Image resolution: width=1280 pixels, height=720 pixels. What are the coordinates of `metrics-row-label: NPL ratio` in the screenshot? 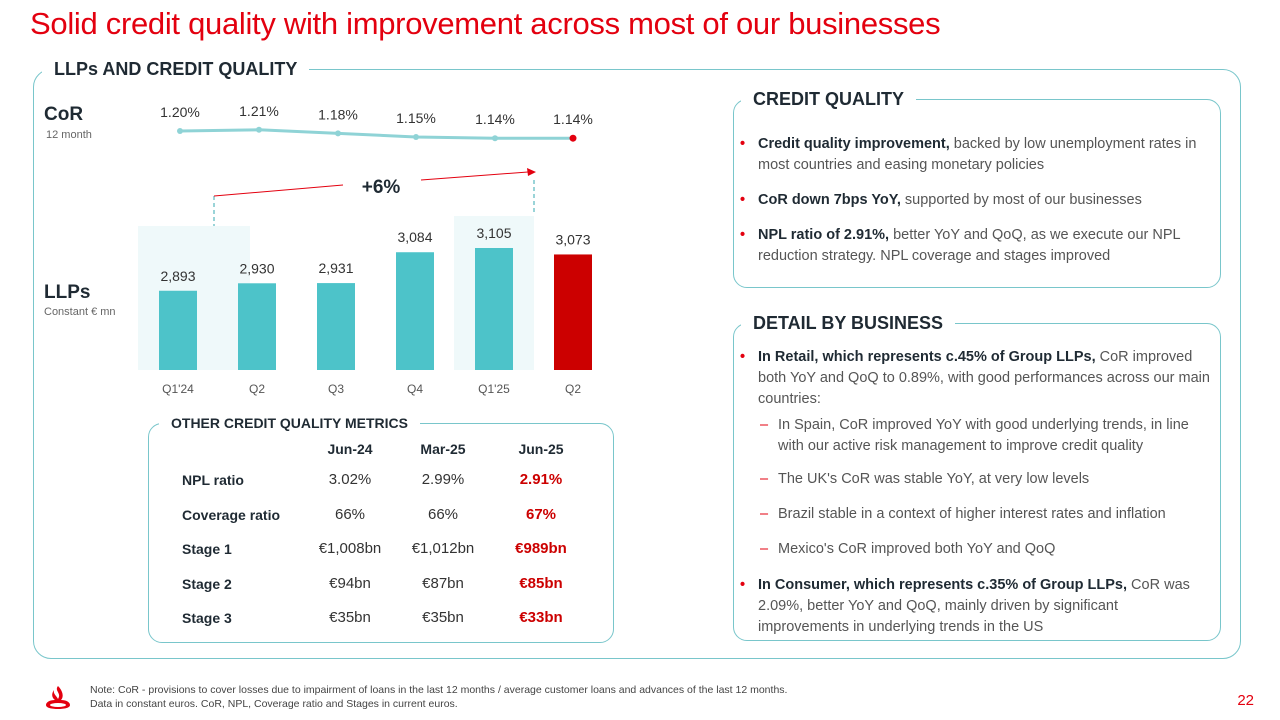 It's located at (213, 480).